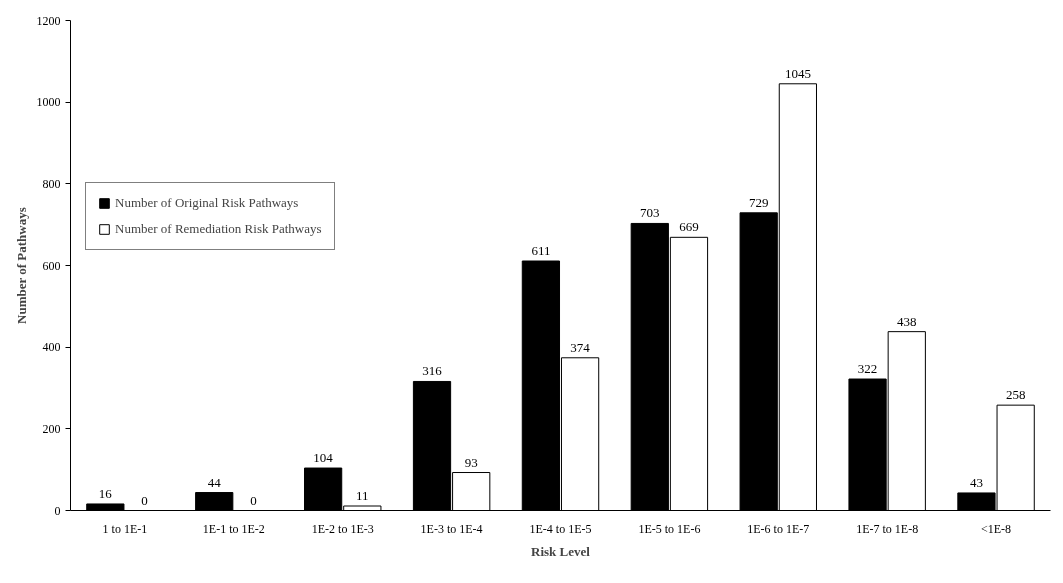 This screenshot has width=1063, height=583. I want to click on data-label: 374, so click(580, 347).